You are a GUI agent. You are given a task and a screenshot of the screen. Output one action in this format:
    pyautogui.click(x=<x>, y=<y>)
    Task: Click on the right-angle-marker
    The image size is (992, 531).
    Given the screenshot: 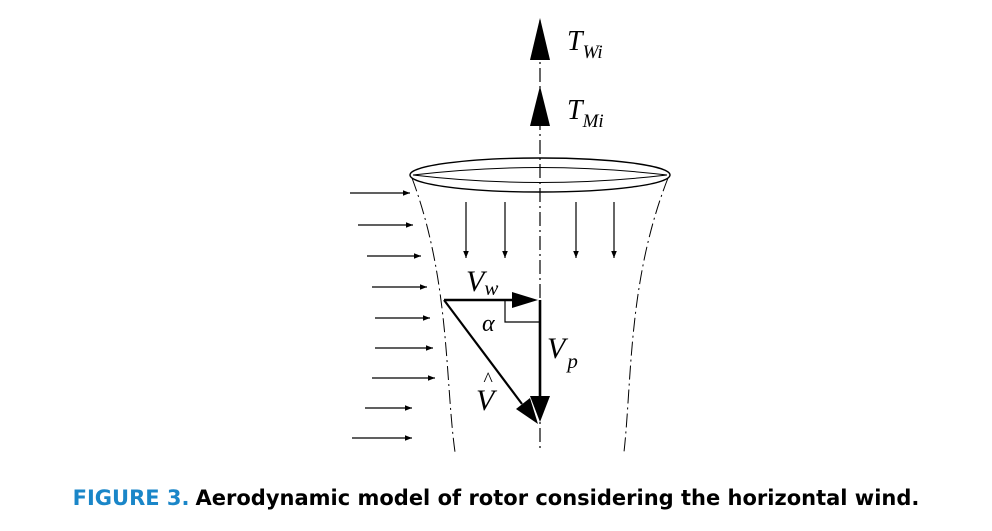 What is the action you would take?
    pyautogui.click(x=522, y=311)
    